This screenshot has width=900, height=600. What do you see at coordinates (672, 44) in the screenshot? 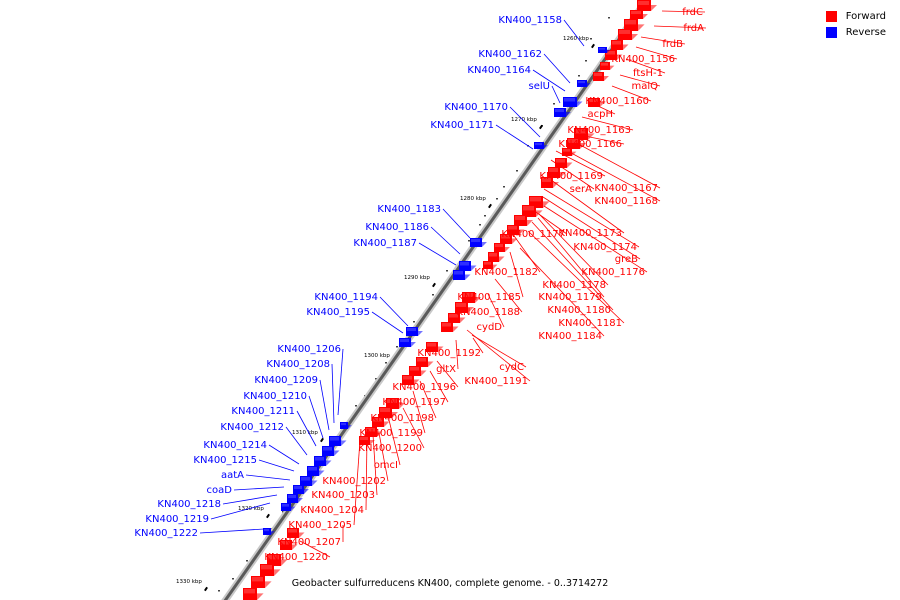
I see `forward-gene-label: frdB` at bounding box center [672, 44].